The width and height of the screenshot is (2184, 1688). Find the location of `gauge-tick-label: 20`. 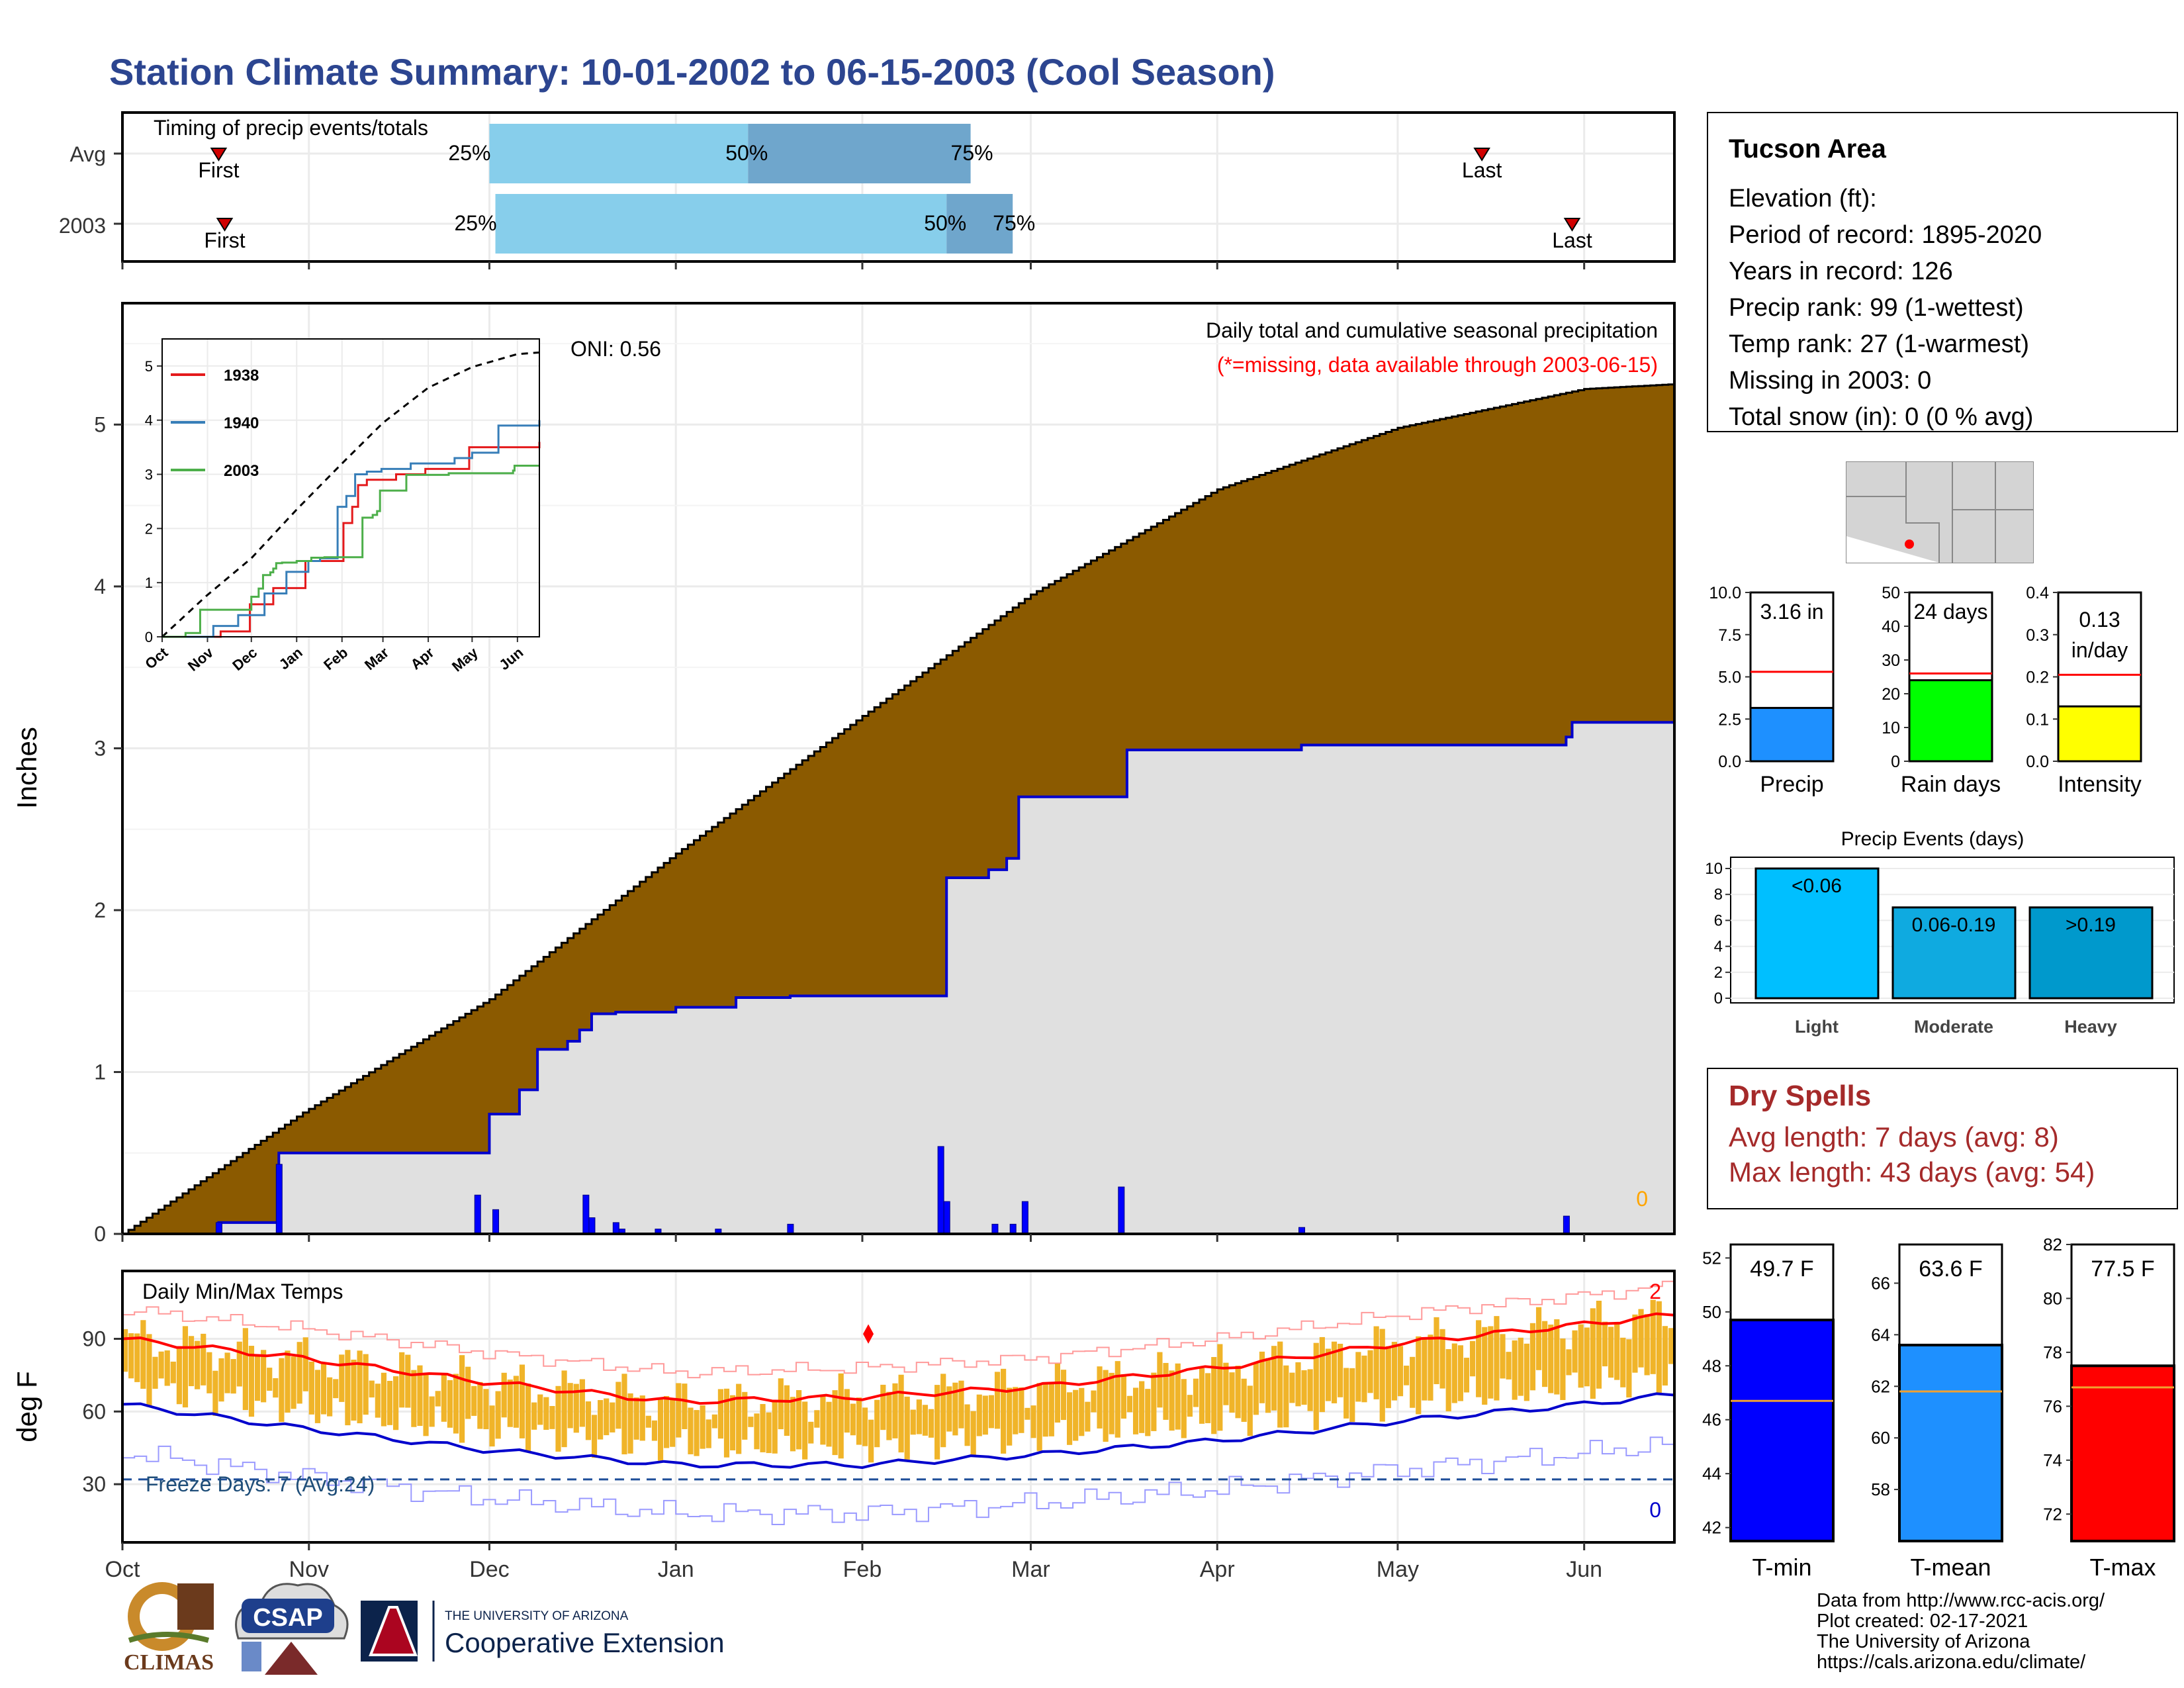

gauge-tick-label: 20 is located at coordinates (1891, 694).